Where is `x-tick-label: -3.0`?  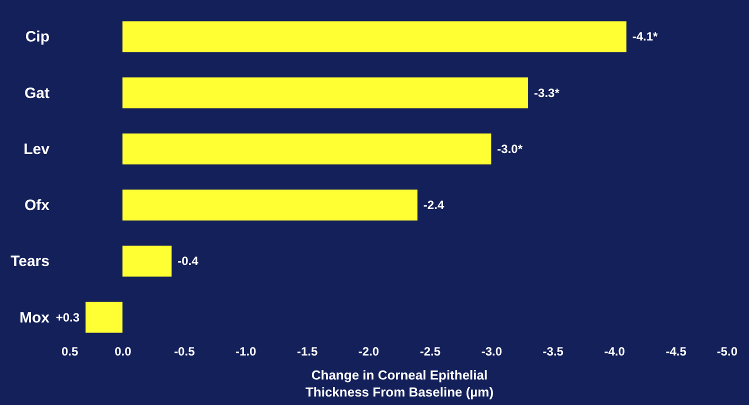 x-tick-label: -3.0 is located at coordinates (491, 351).